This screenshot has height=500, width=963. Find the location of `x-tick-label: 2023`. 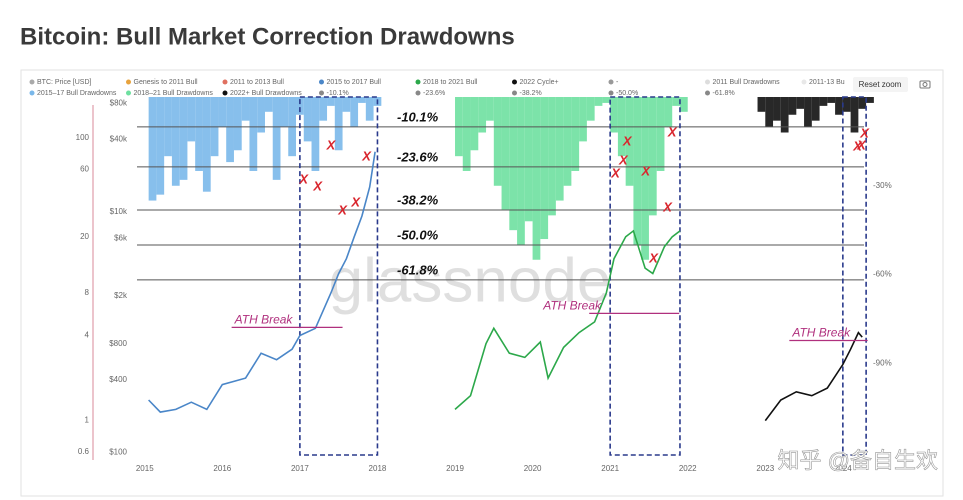

x-tick-label: 2023 is located at coordinates (765, 468).